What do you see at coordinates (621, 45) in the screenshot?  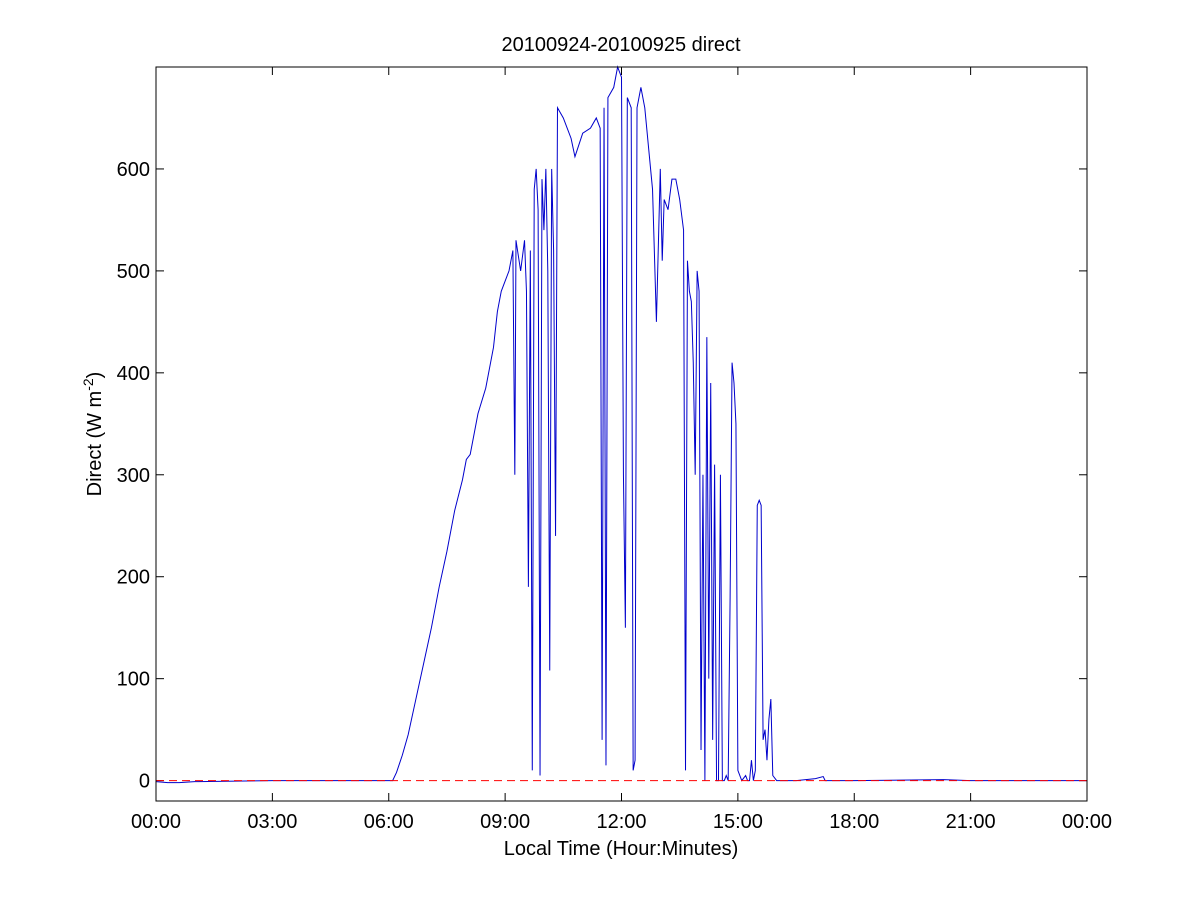 I see `chart-title: 20100924-20100925 direct` at bounding box center [621, 45].